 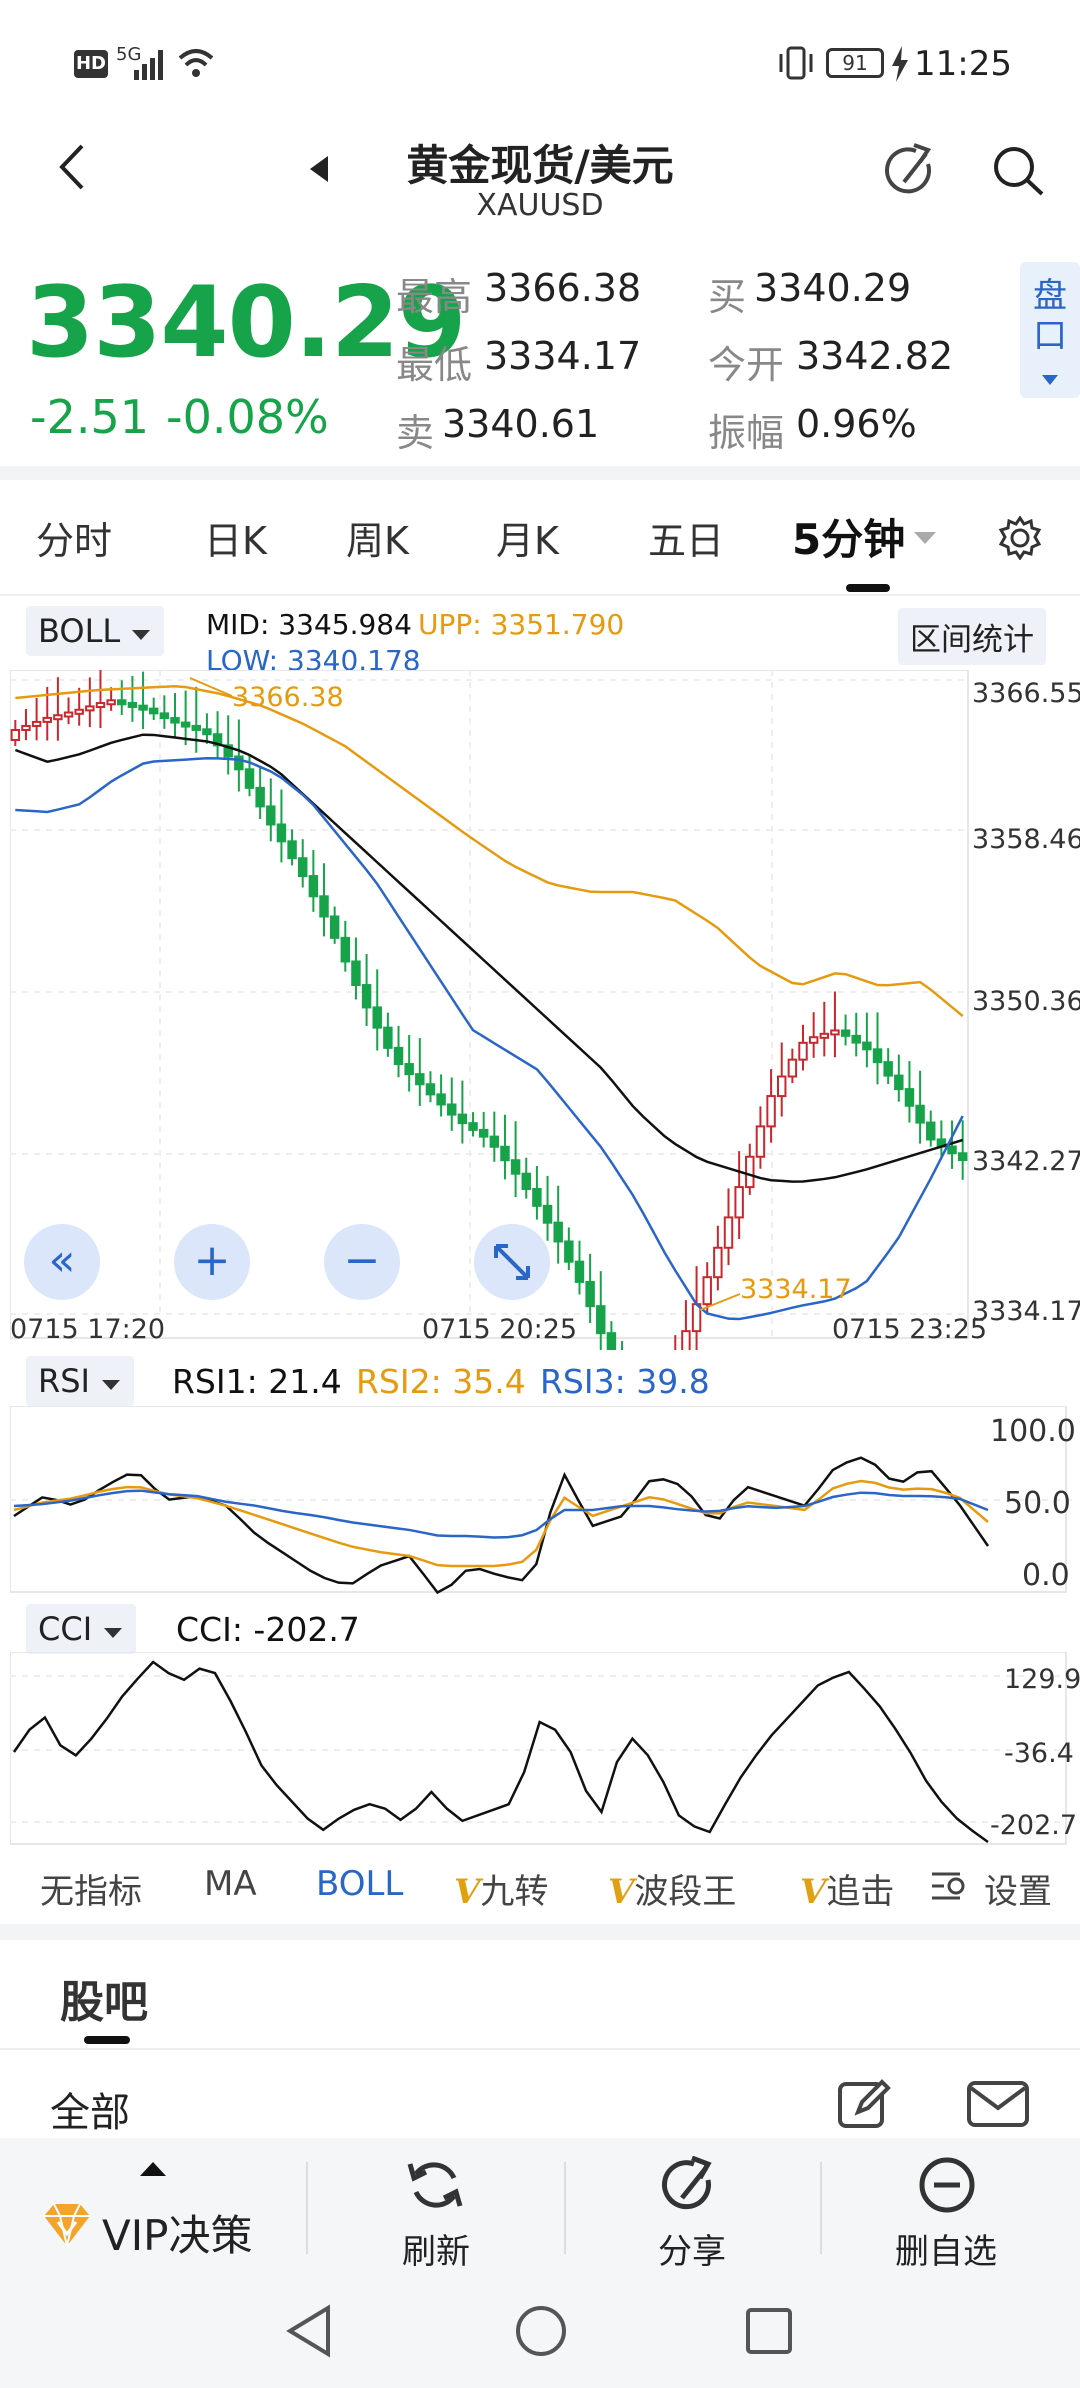 I want to click on header: 黄金现货/美元 XAUUSD, so click(x=540, y=190).